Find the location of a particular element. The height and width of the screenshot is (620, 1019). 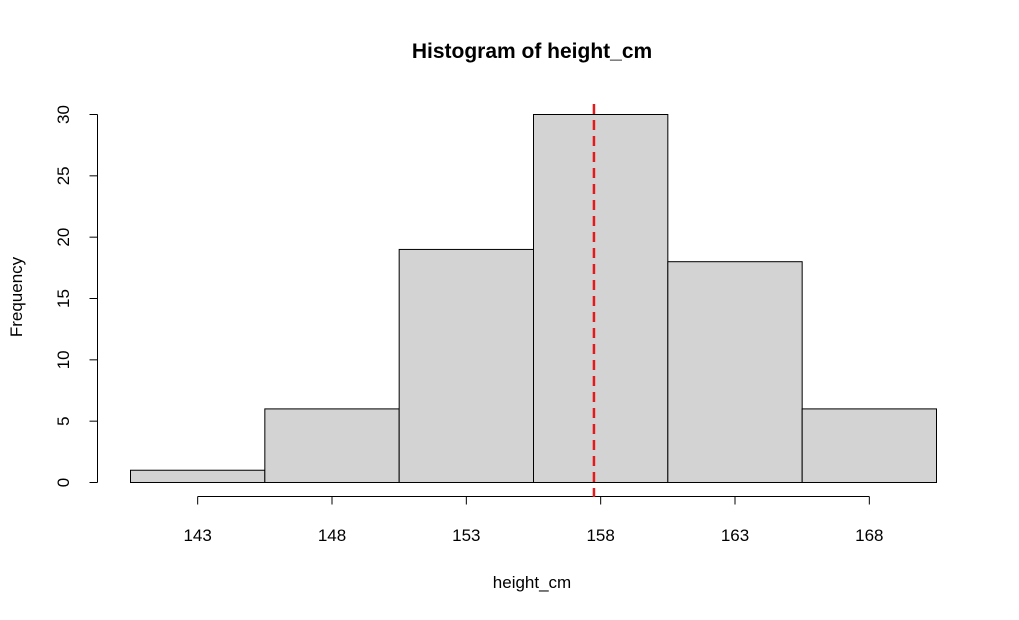

y-tick-label: 0 is located at coordinates (63, 482).